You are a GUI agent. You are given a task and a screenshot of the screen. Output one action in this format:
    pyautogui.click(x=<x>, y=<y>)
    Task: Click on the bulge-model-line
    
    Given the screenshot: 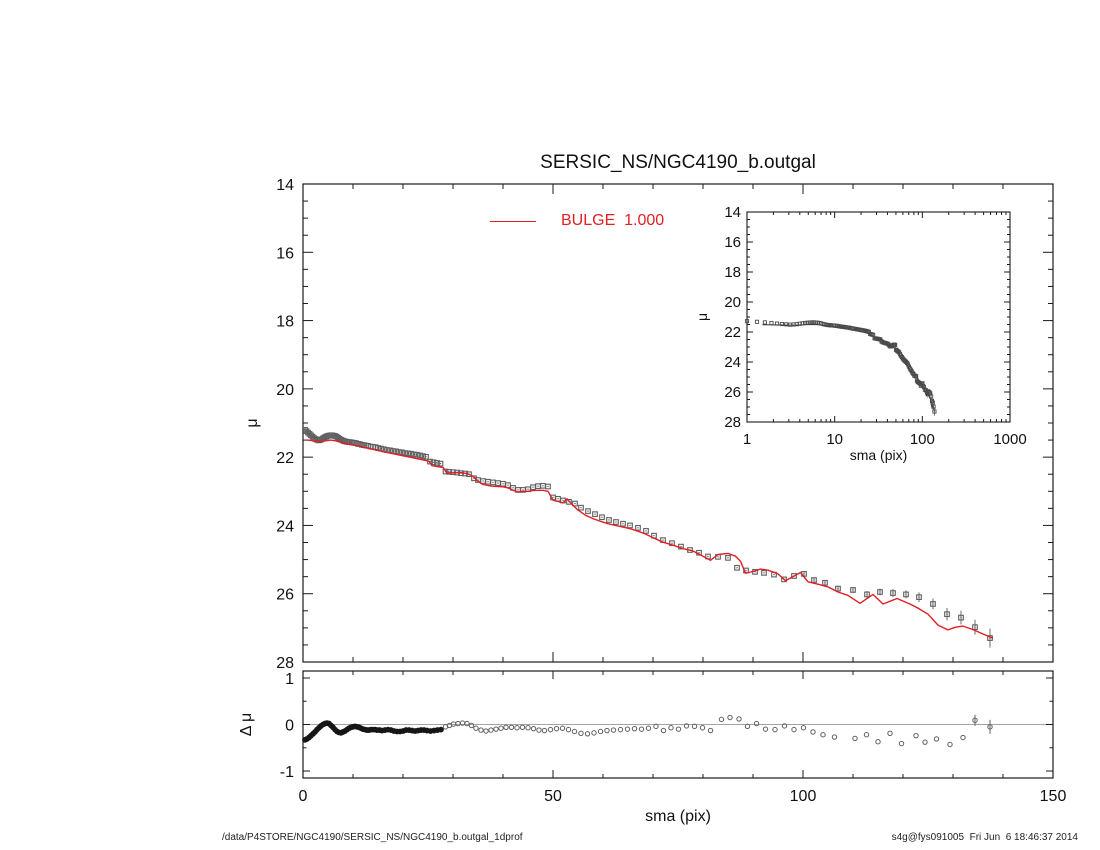 What is the action you would take?
    pyautogui.click(x=650, y=539)
    